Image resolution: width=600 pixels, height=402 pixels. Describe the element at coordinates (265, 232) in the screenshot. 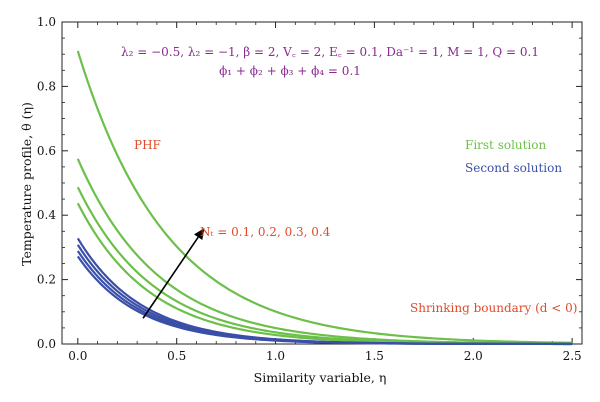

I see `nt-label: Nₜ = 0.1, 0.2, 0.3, 0.4` at that location.